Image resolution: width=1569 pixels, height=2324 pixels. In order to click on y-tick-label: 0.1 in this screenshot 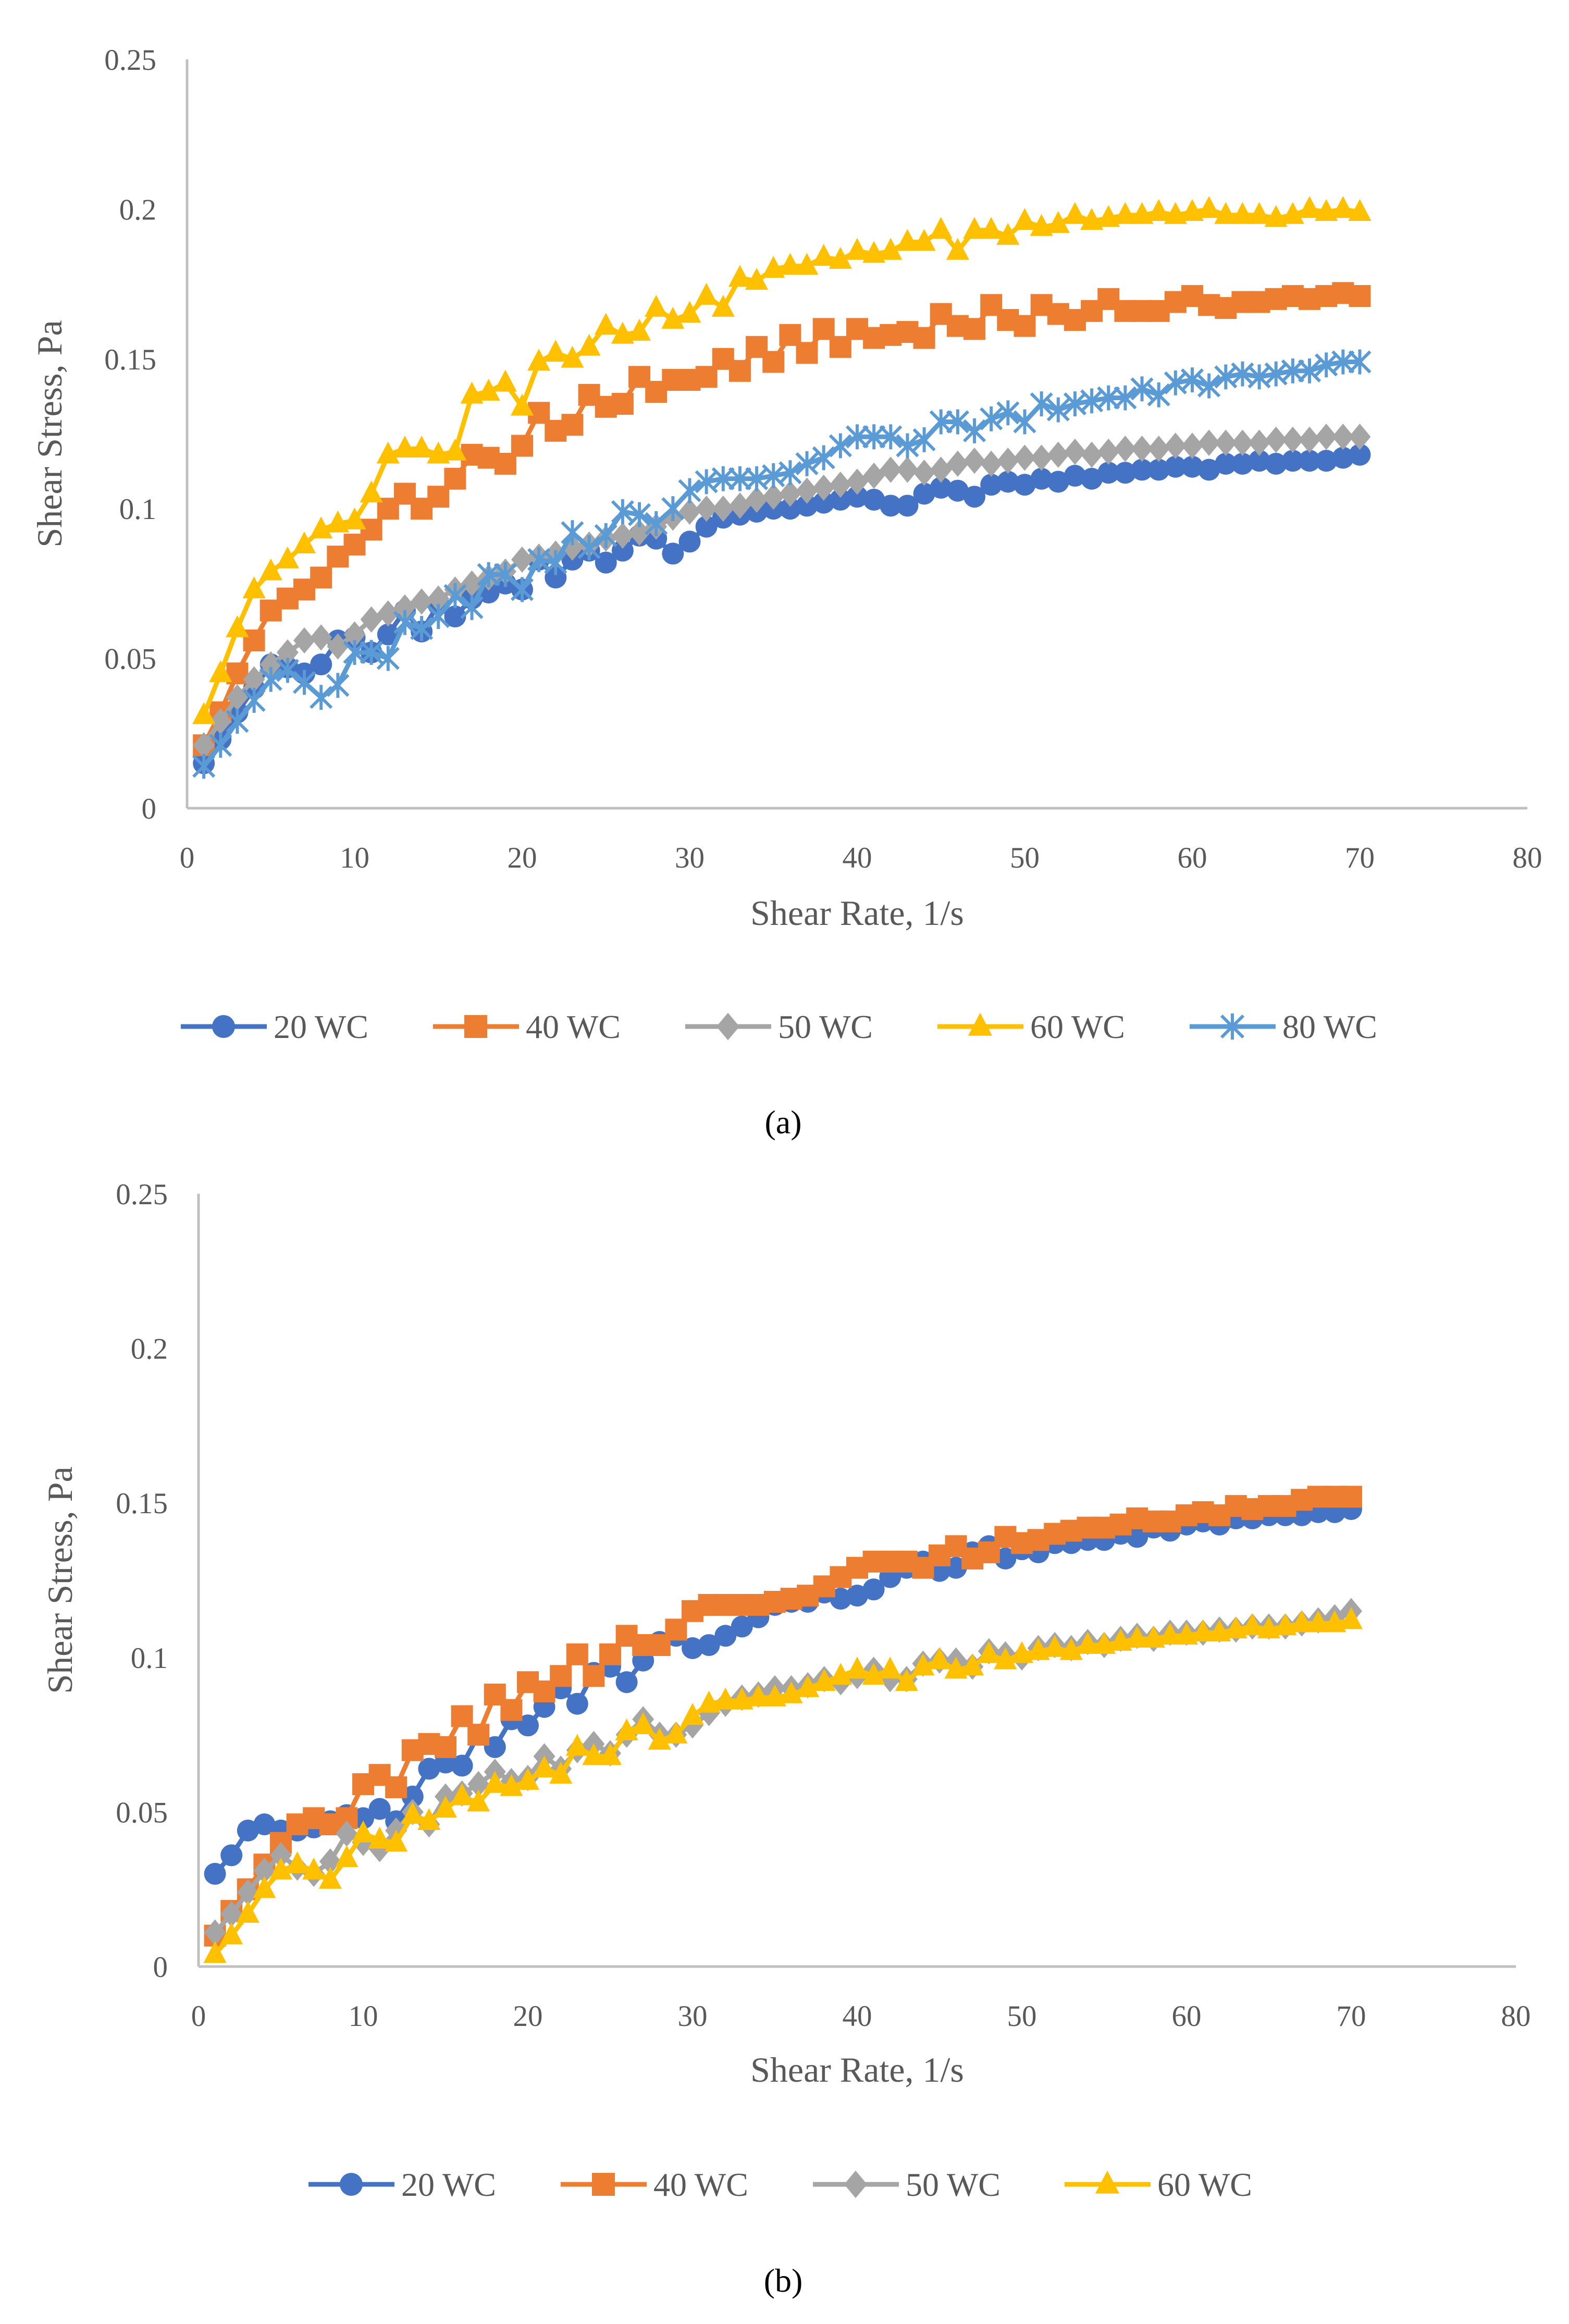, I will do `click(149, 1658)`.